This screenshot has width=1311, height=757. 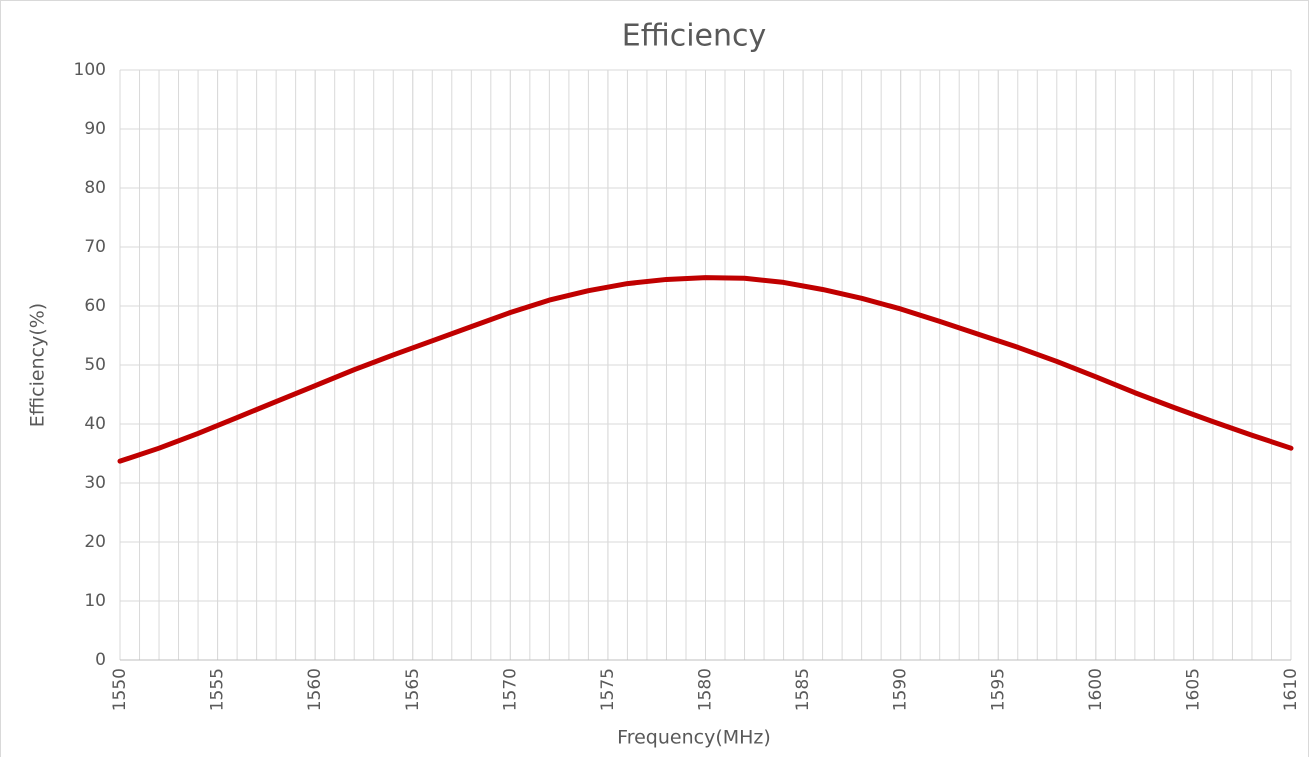 I want to click on y-tick-label: 30, so click(x=95, y=483).